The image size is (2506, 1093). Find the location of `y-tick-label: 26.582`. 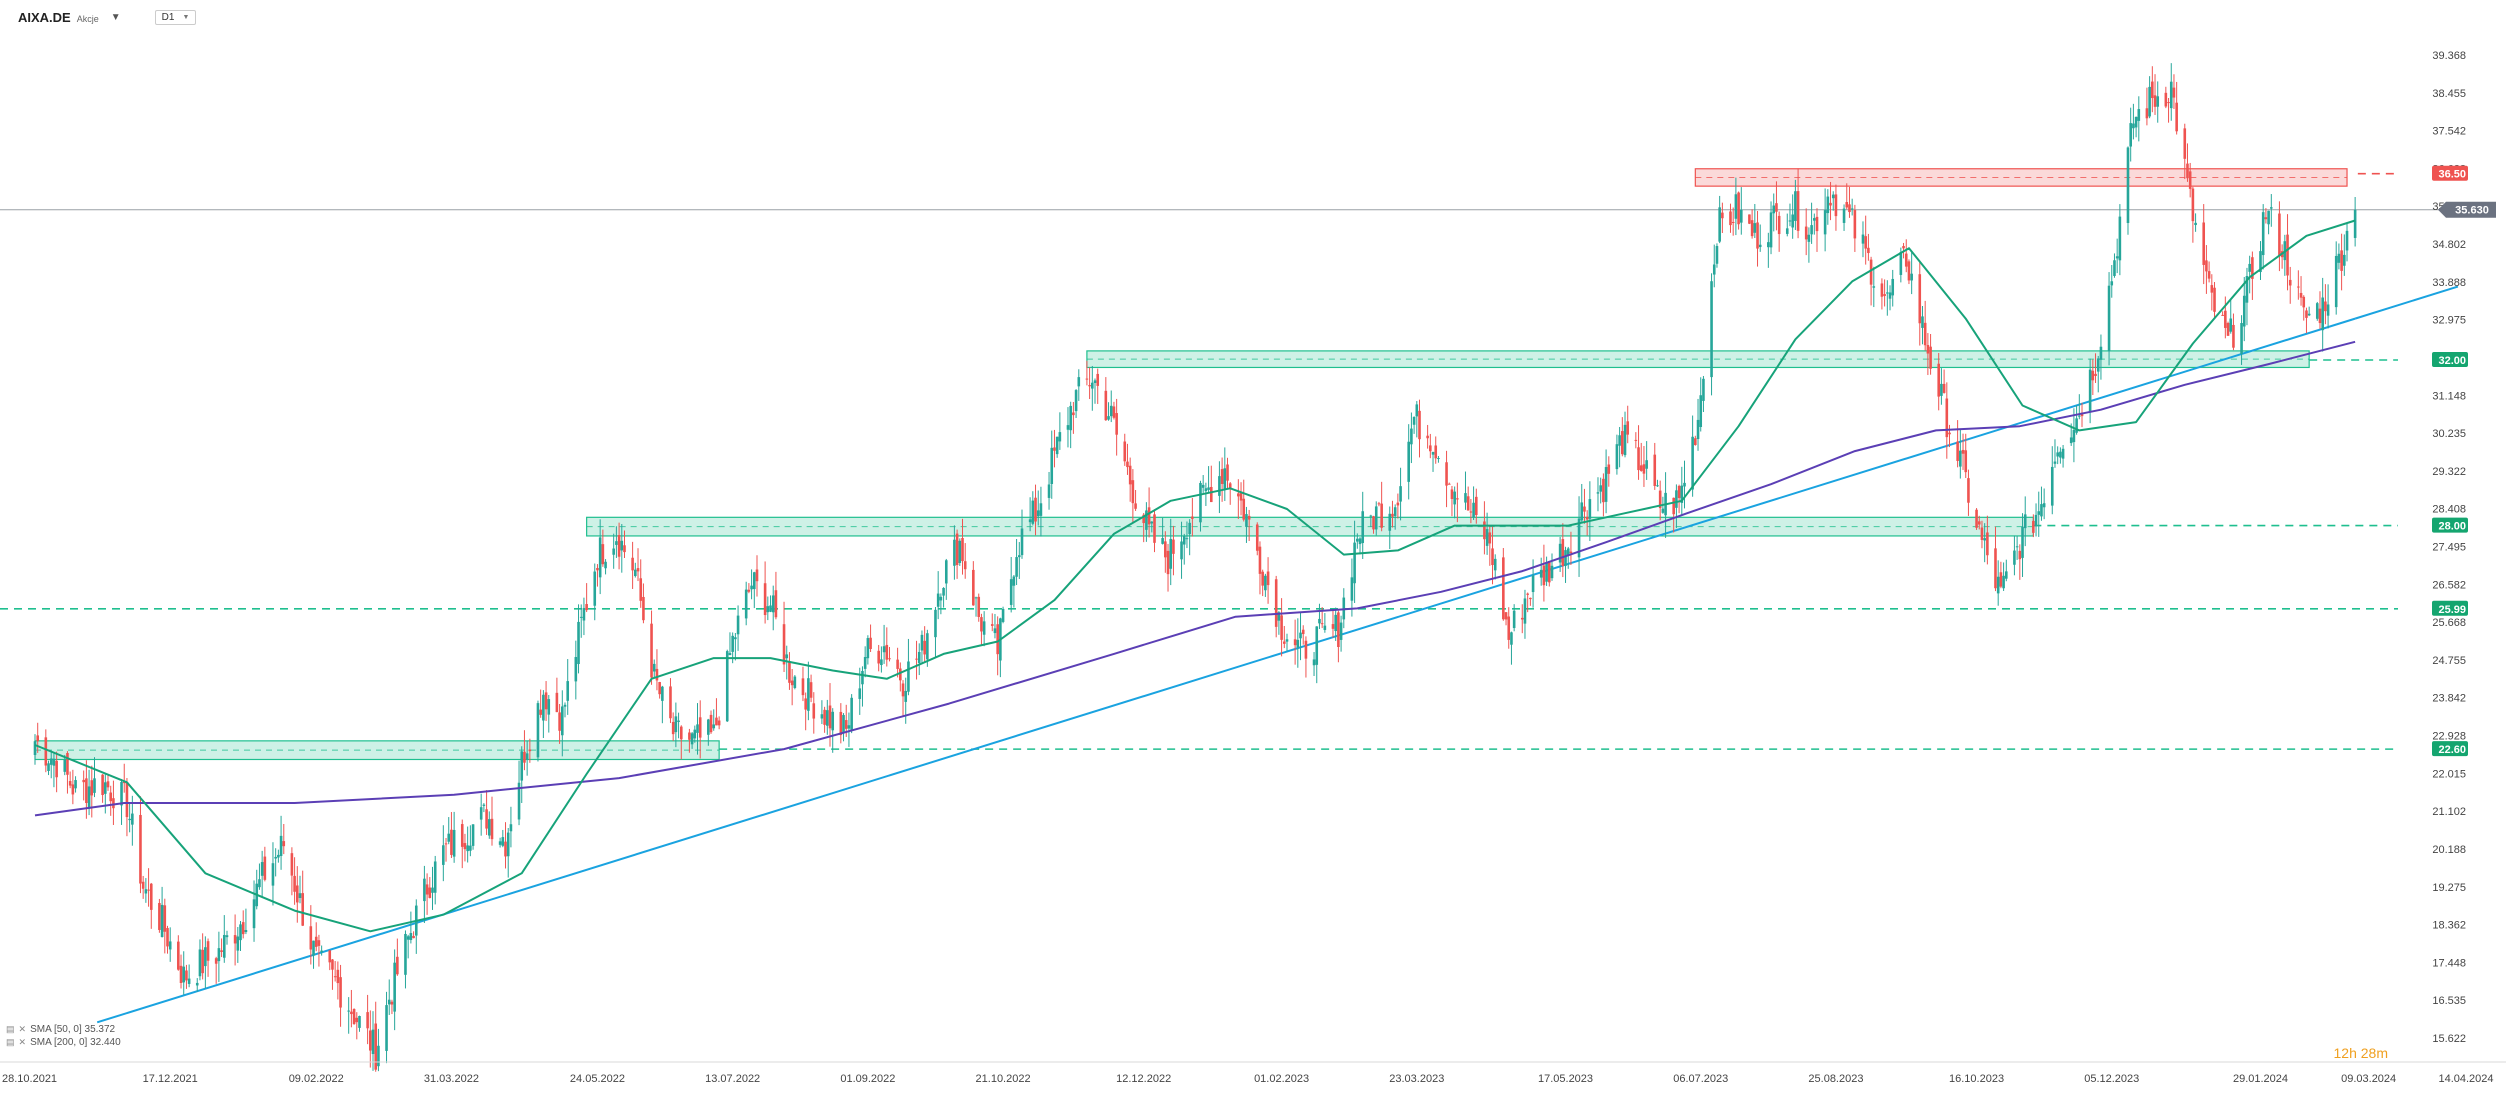

y-tick-label: 26.582 is located at coordinates (2449, 585).